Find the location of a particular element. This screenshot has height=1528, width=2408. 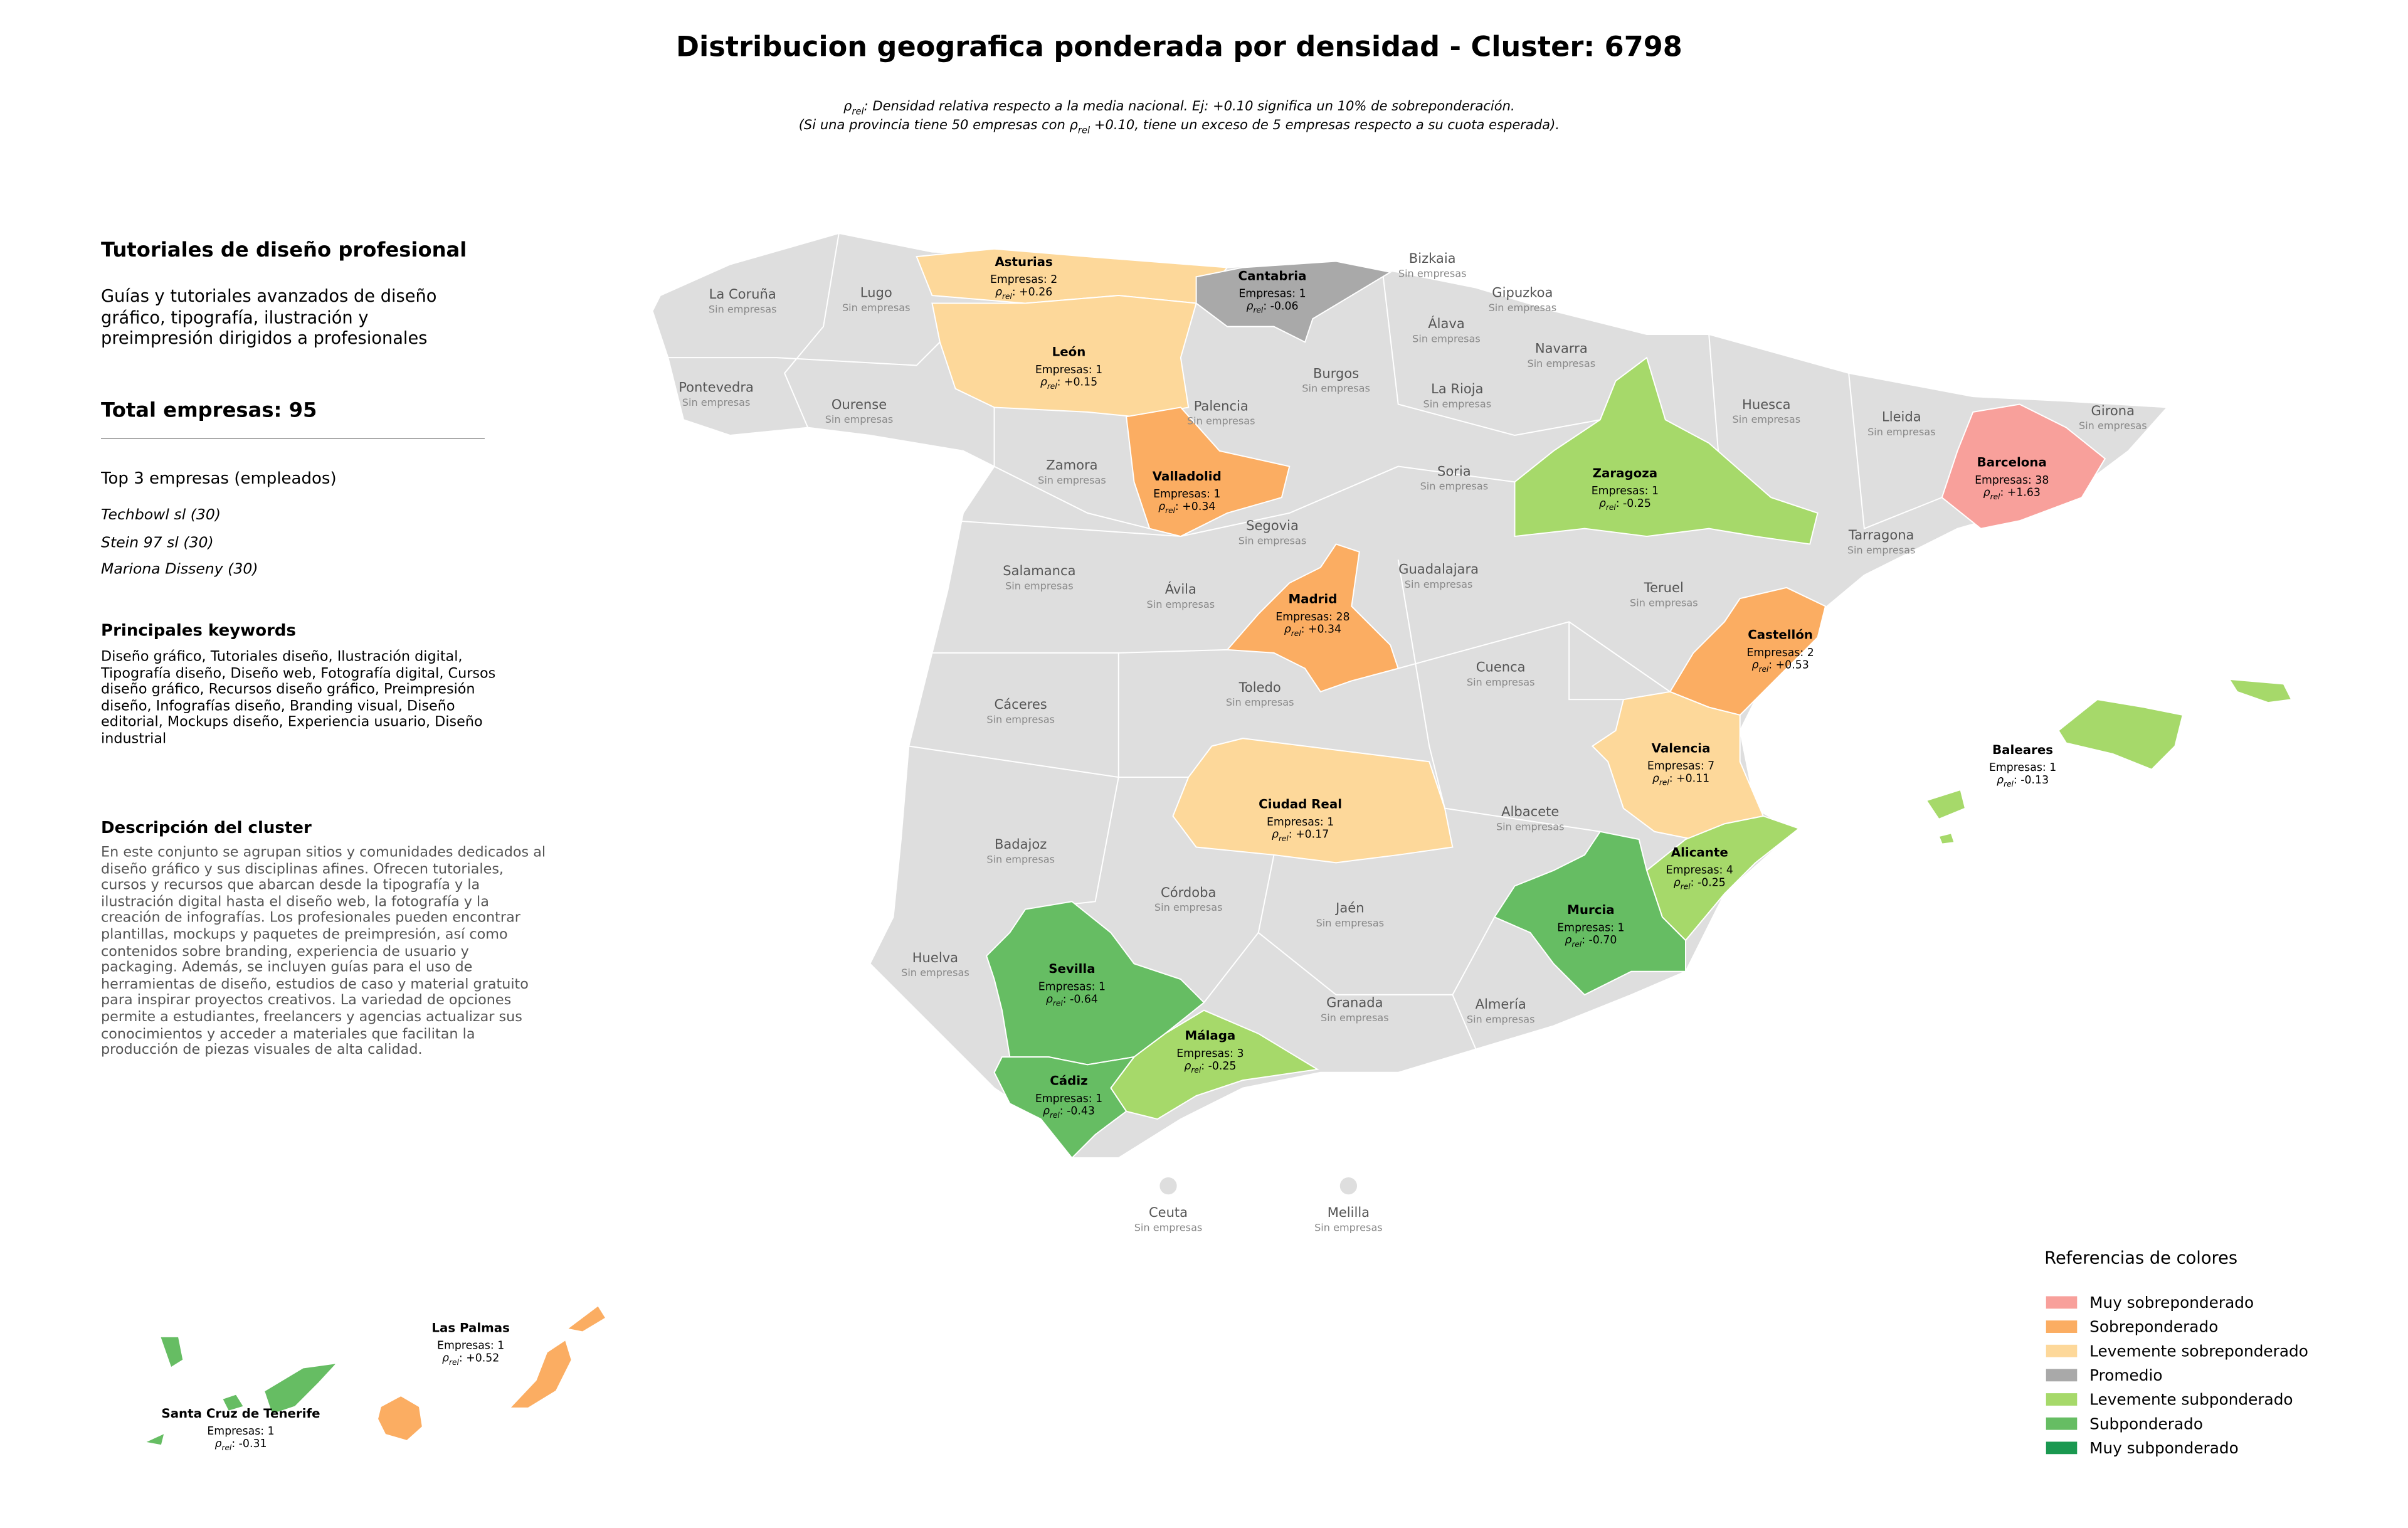

legend-label: Sobreponderado is located at coordinates (2153, 1327).